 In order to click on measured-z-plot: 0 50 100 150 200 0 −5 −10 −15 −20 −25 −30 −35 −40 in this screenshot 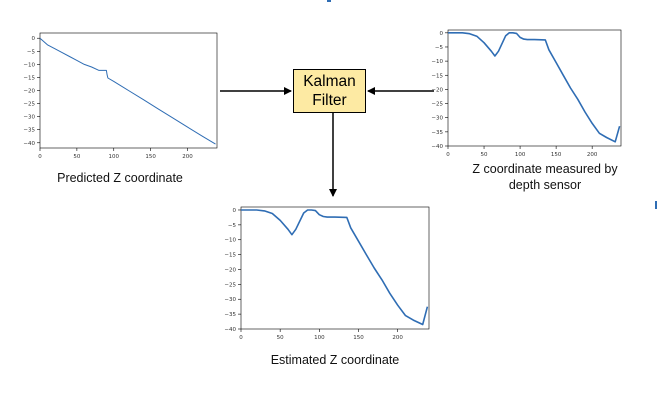, I will do `click(524, 92)`.